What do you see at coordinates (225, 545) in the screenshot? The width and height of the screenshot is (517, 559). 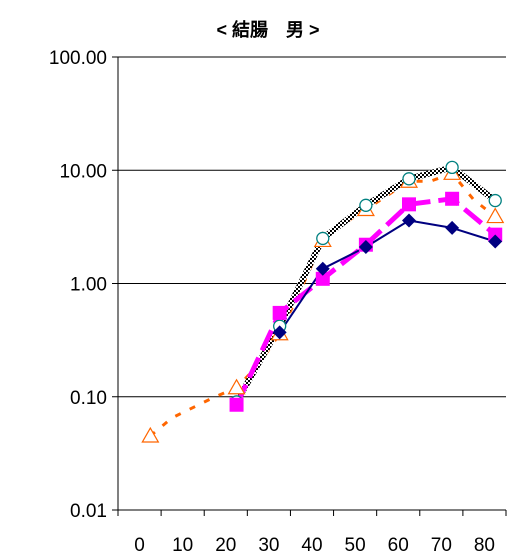 I see `x-tick-label: 20` at bounding box center [225, 545].